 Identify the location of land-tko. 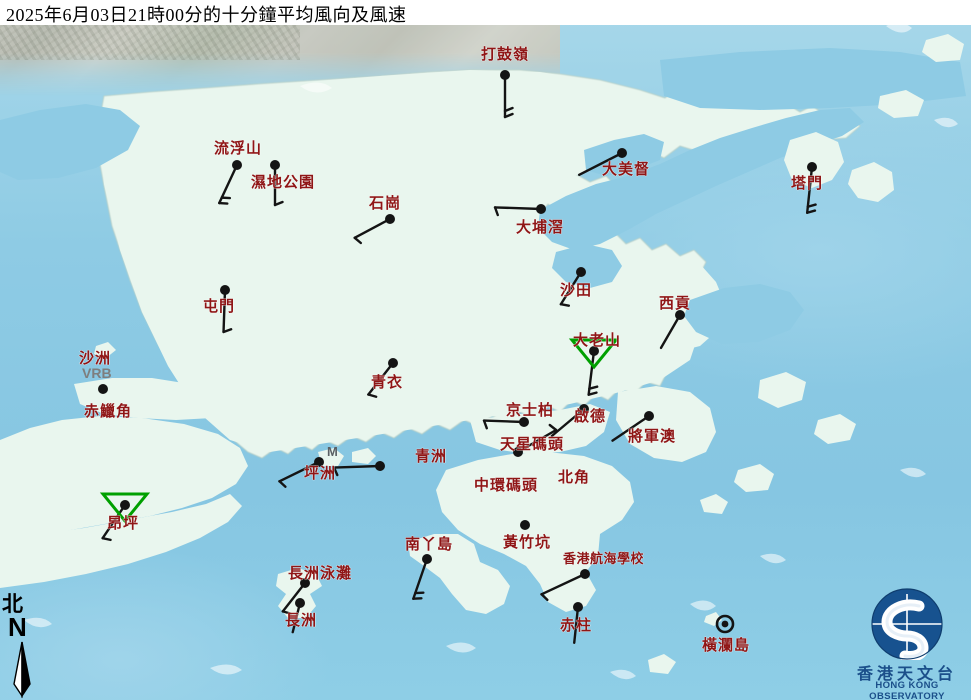
(666, 424).